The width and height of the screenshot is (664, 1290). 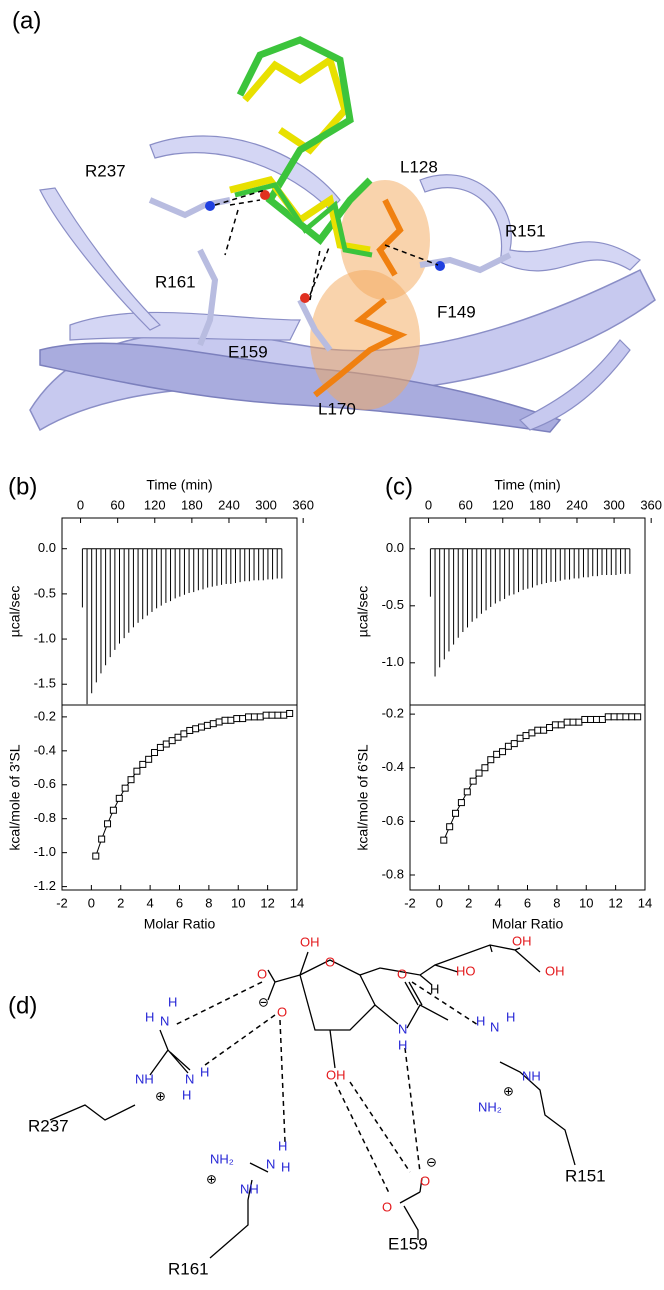 I want to click on y-tick-label: -1.5, so click(x=45, y=683).